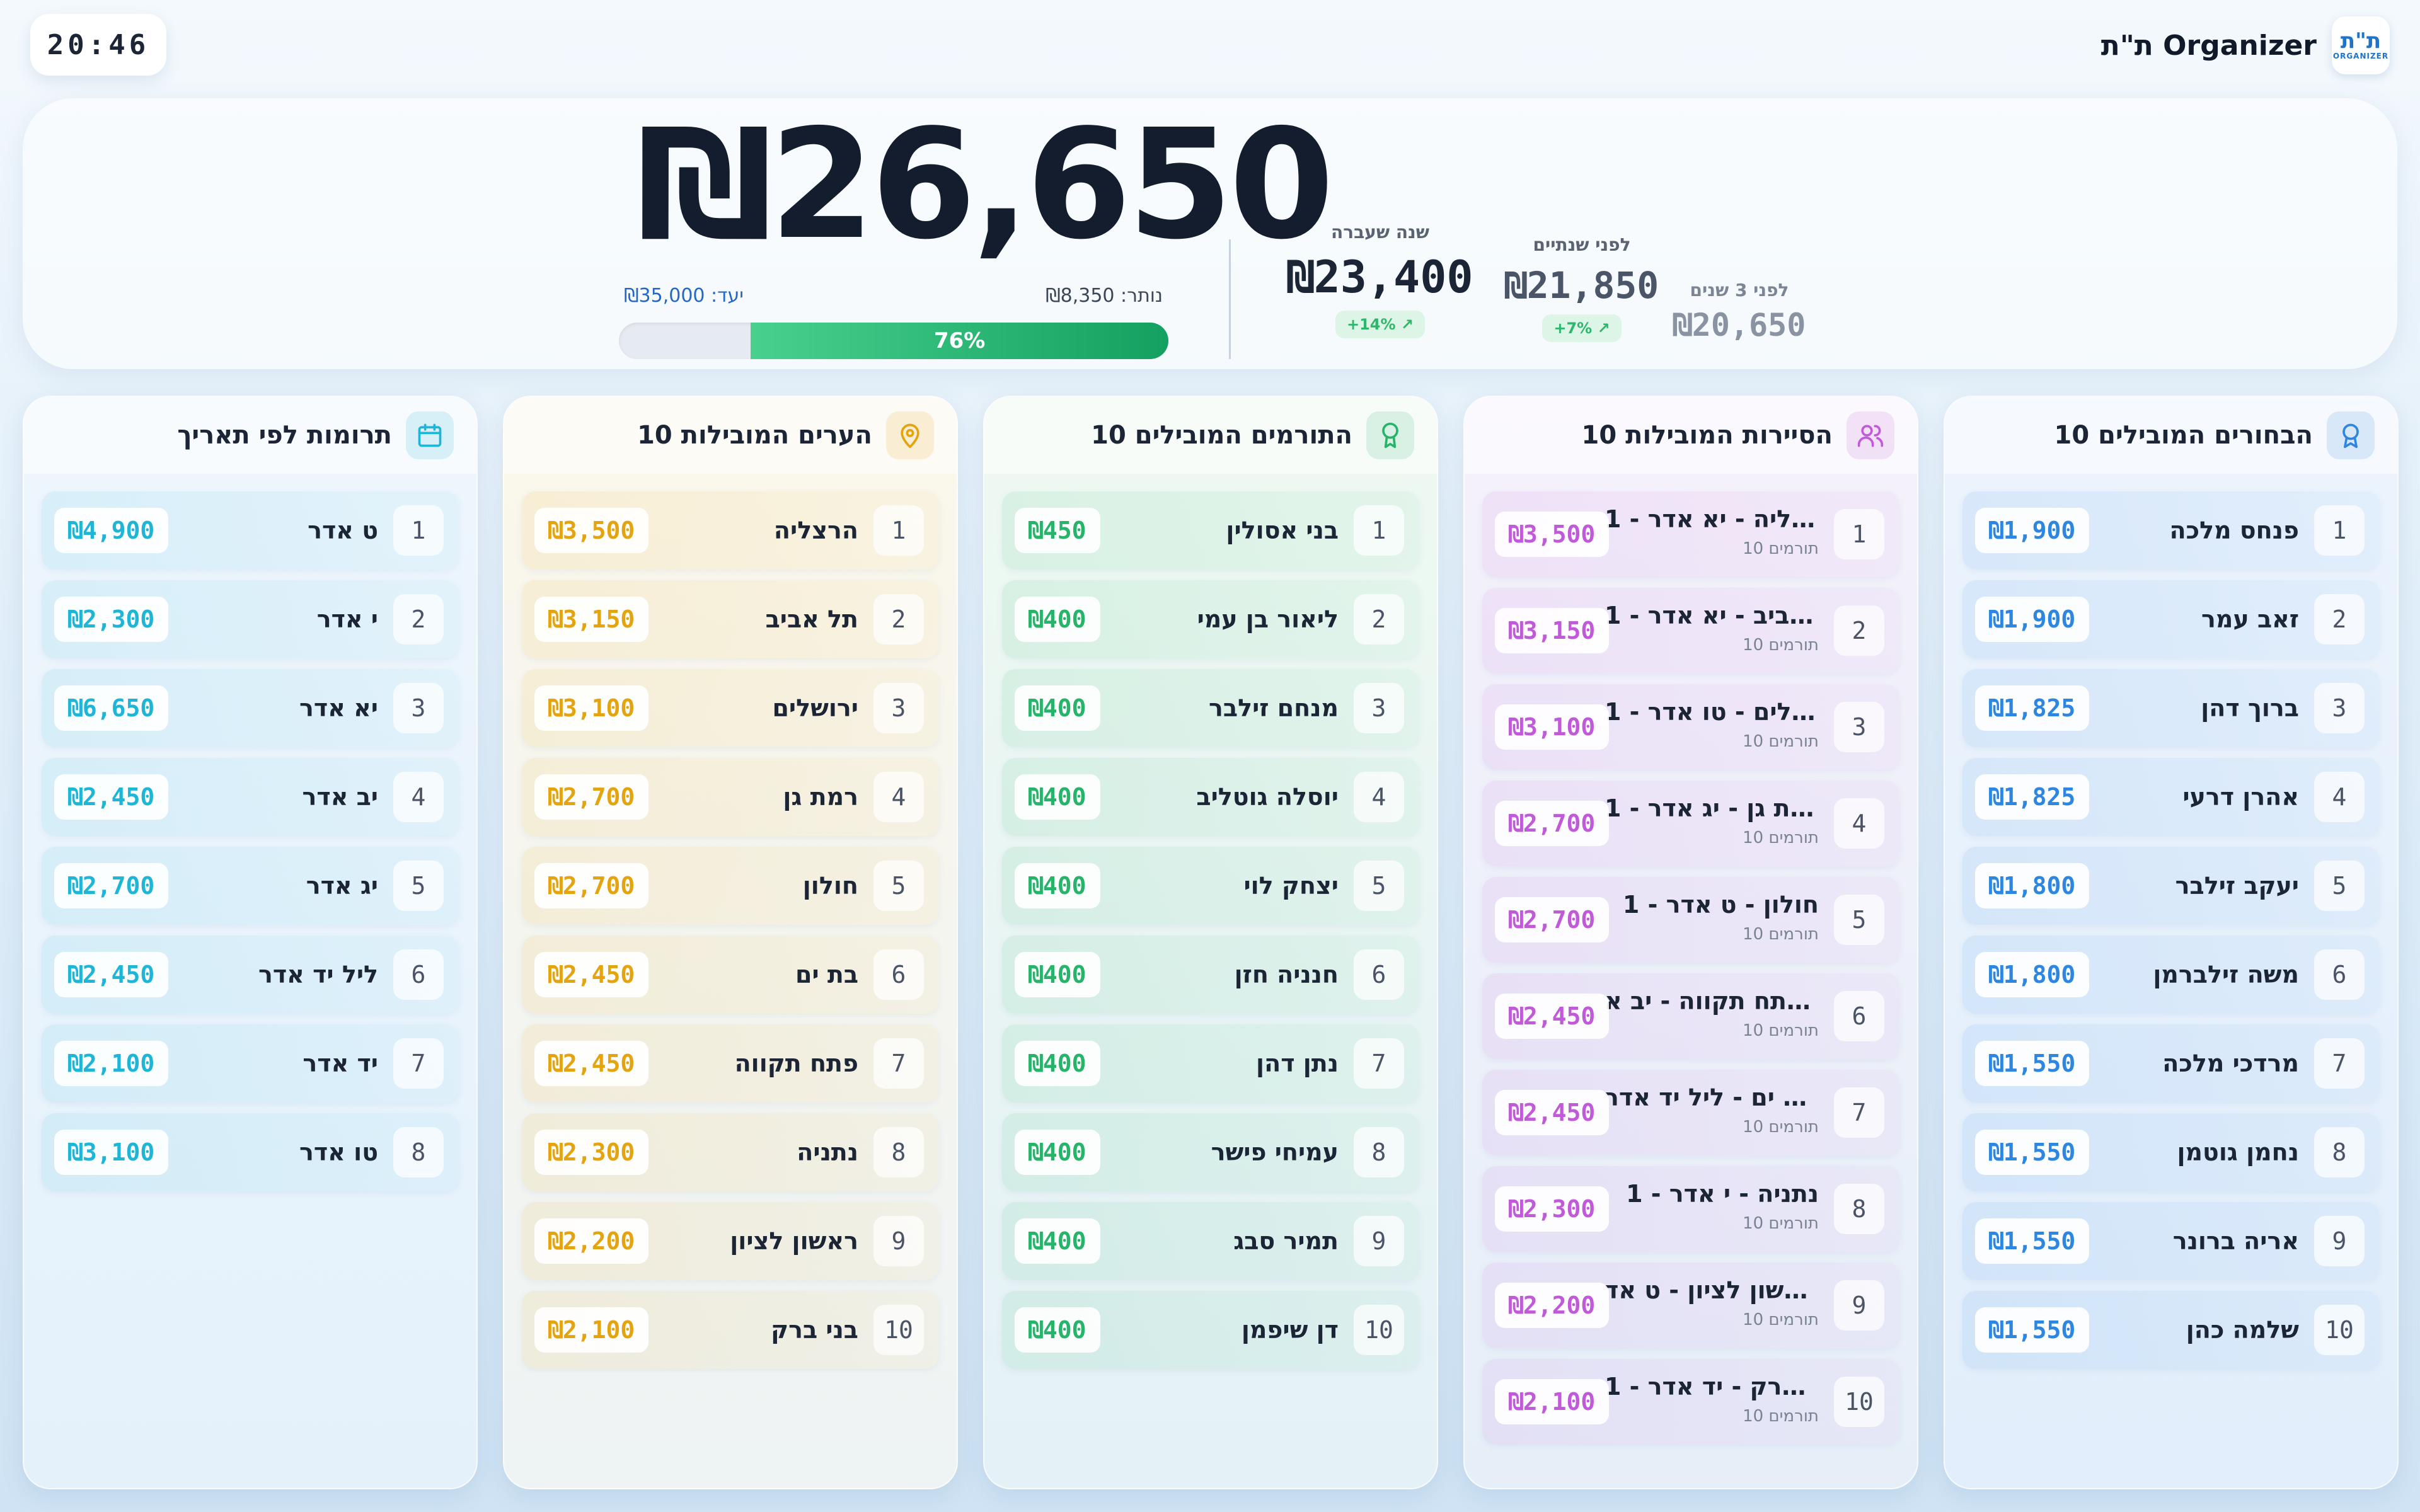 Image resolution: width=2420 pixels, height=1512 pixels. Describe the element at coordinates (1267, 797) in the screenshot. I see `item-name: יוסלה גוטליב` at that location.